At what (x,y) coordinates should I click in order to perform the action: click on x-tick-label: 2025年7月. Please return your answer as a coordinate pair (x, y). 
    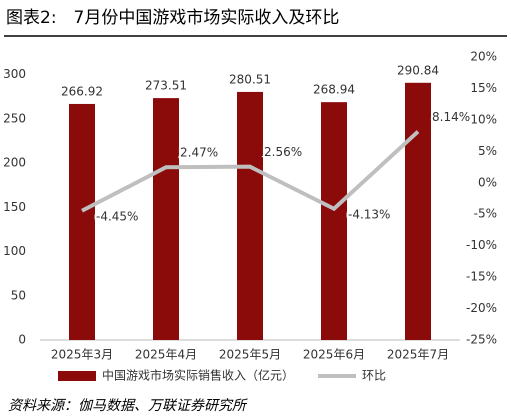
    Looking at the image, I should click on (418, 355).